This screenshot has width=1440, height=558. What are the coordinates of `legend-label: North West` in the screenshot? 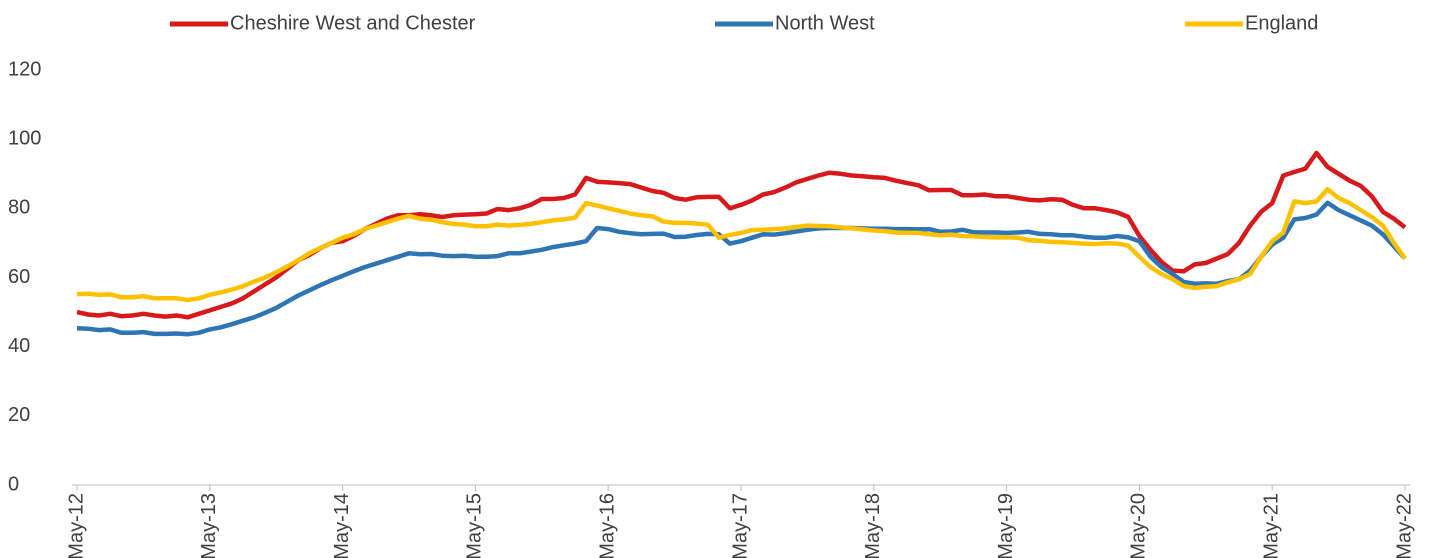 It's located at (825, 23).